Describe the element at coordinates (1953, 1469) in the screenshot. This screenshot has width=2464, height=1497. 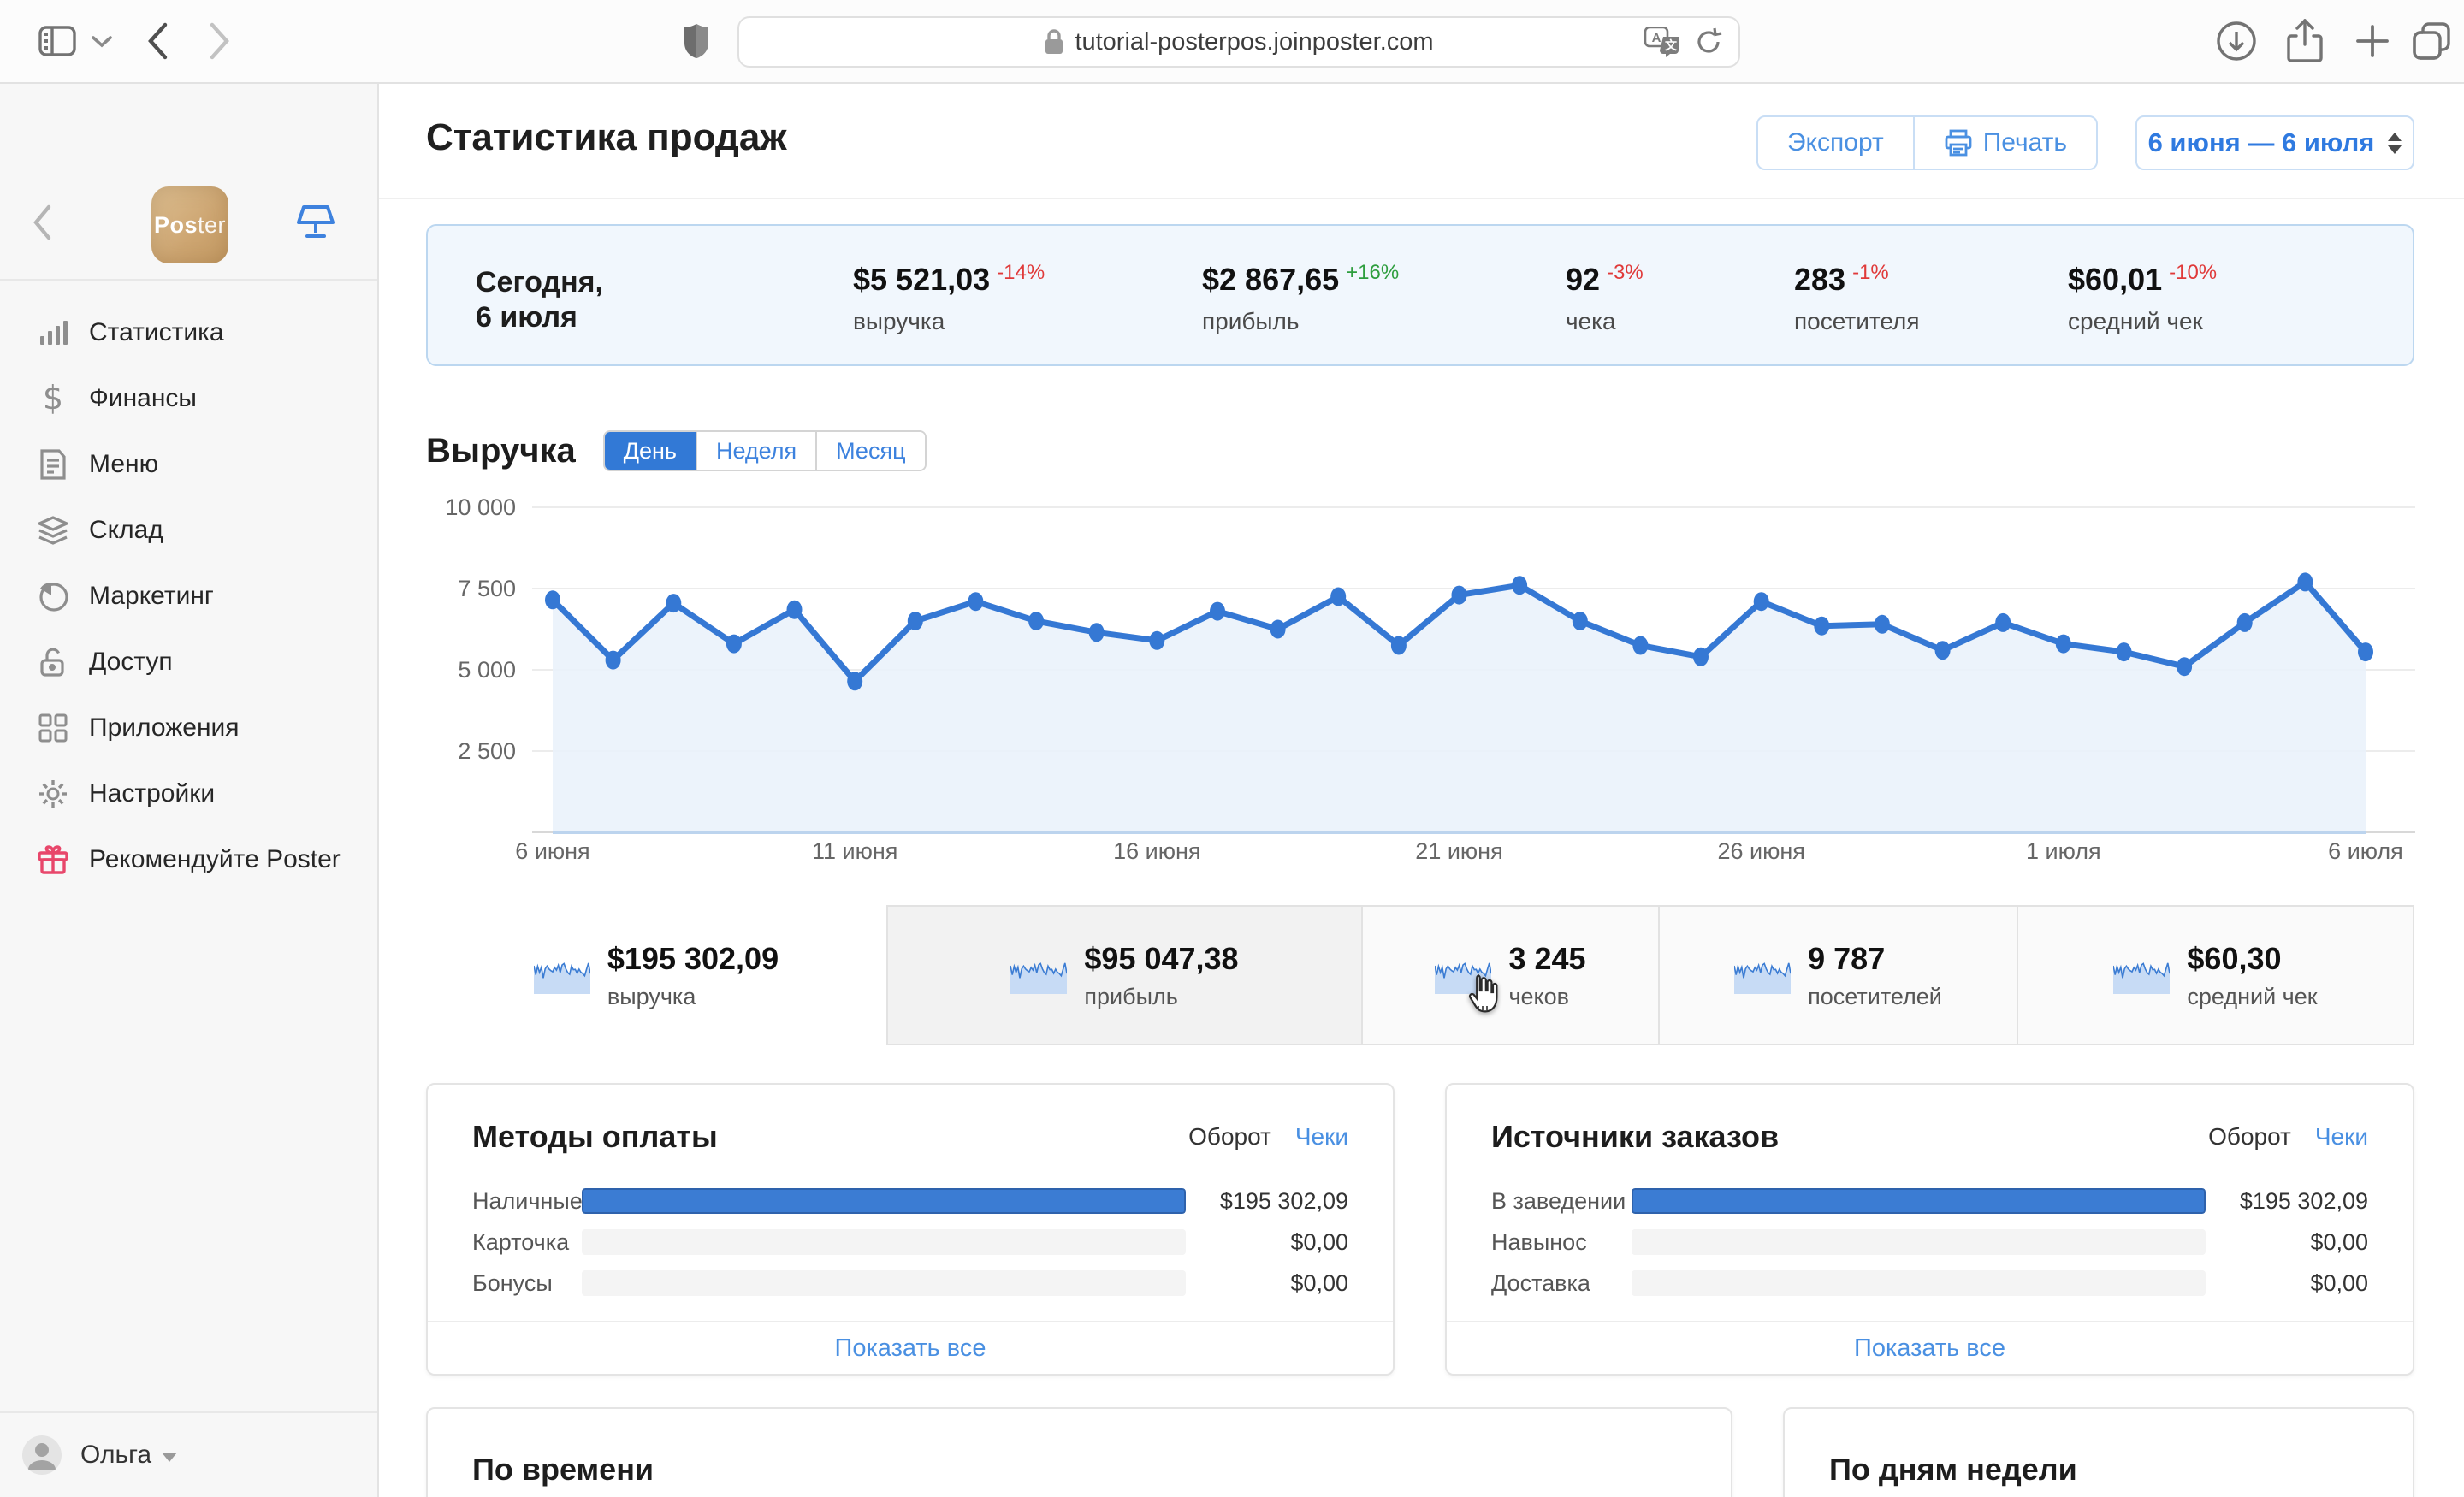
I see `by-weekday-title: По дням недели` at that location.